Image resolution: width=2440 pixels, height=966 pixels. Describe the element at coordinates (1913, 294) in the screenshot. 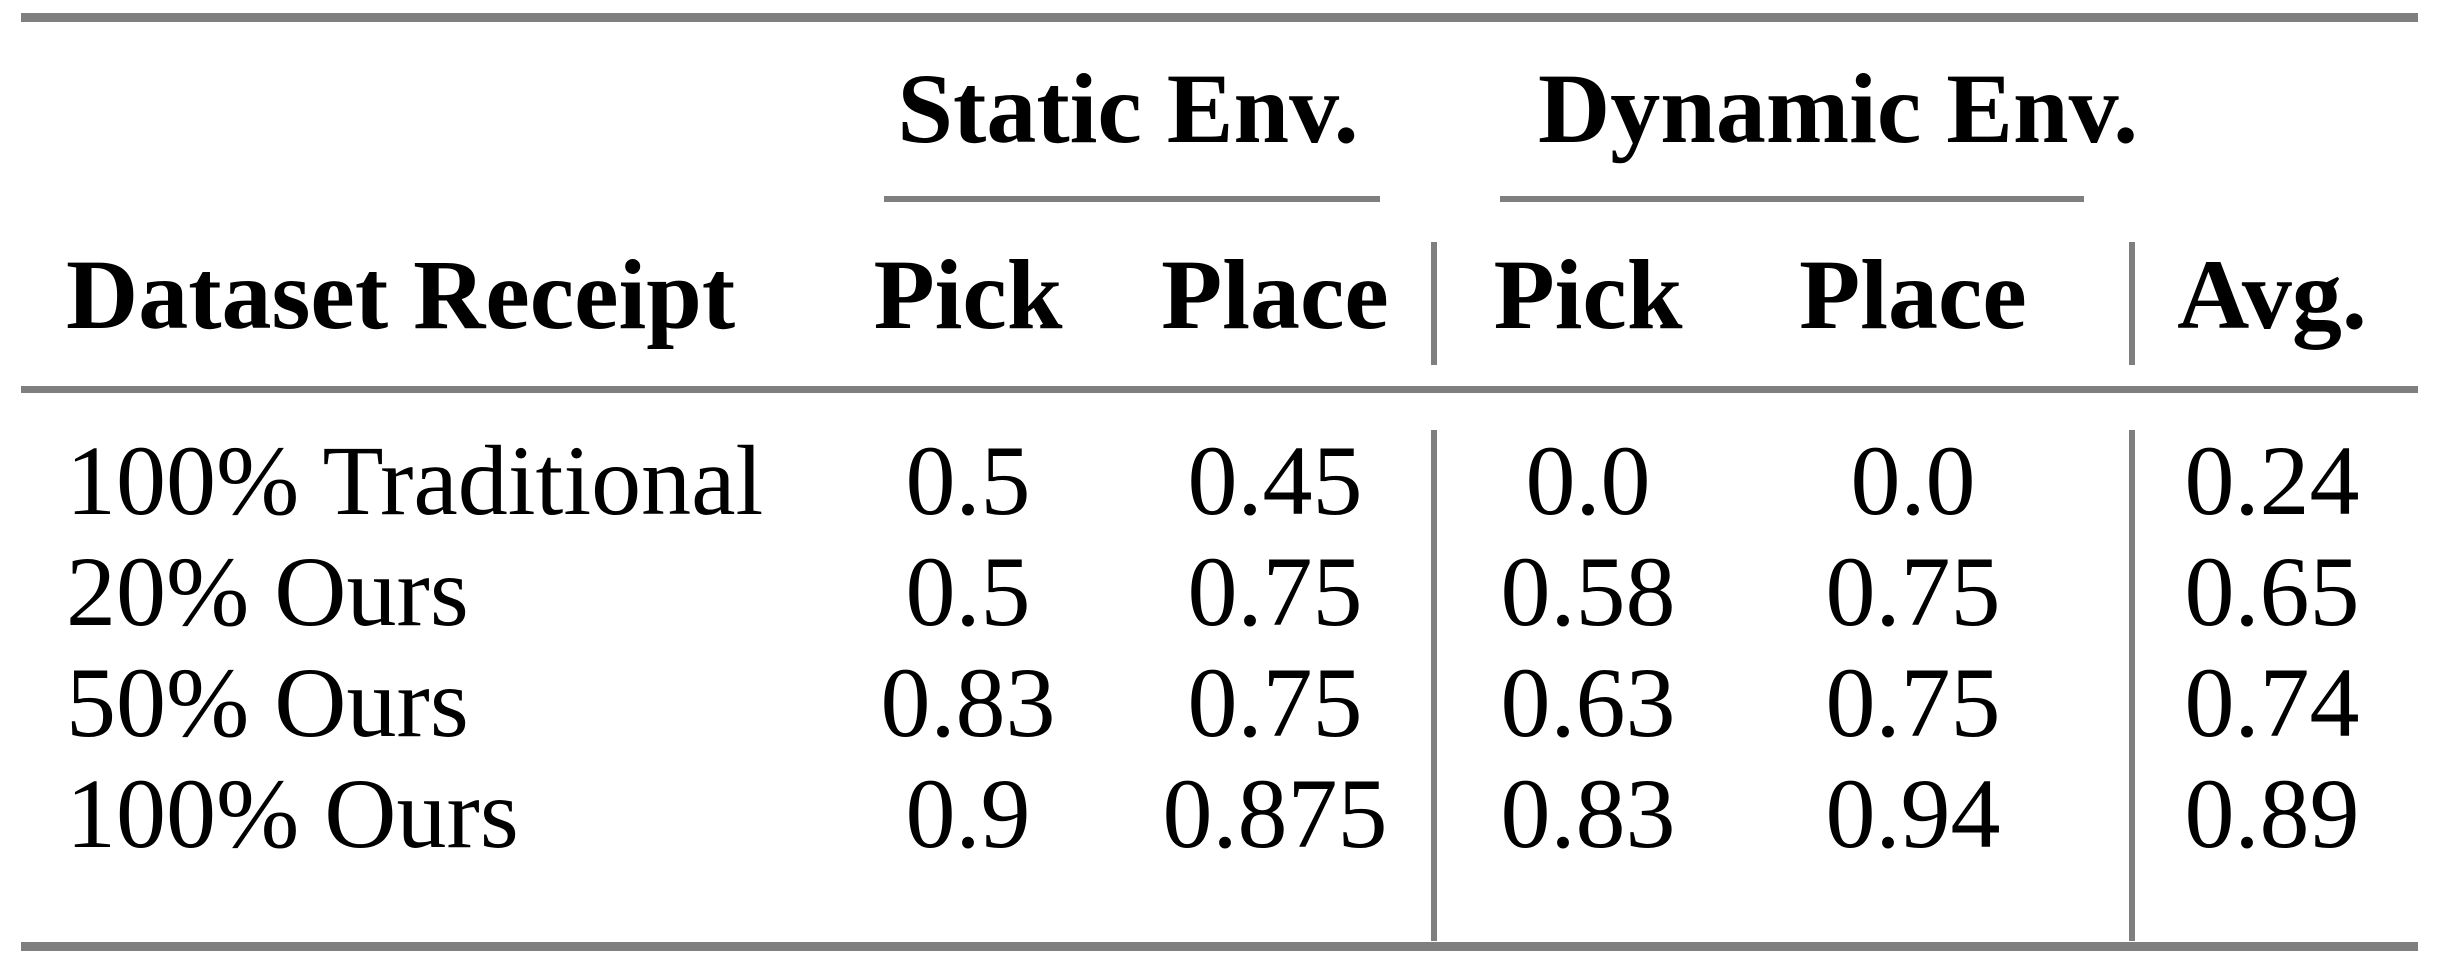

I see `header-dynamic-place: Place` at that location.